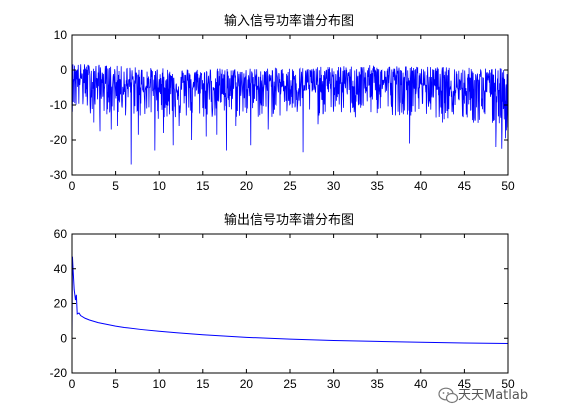 This screenshot has height=420, width=561. What do you see at coordinates (493, 395) in the screenshot?
I see `watermark-text: 天天Matlab` at bounding box center [493, 395].